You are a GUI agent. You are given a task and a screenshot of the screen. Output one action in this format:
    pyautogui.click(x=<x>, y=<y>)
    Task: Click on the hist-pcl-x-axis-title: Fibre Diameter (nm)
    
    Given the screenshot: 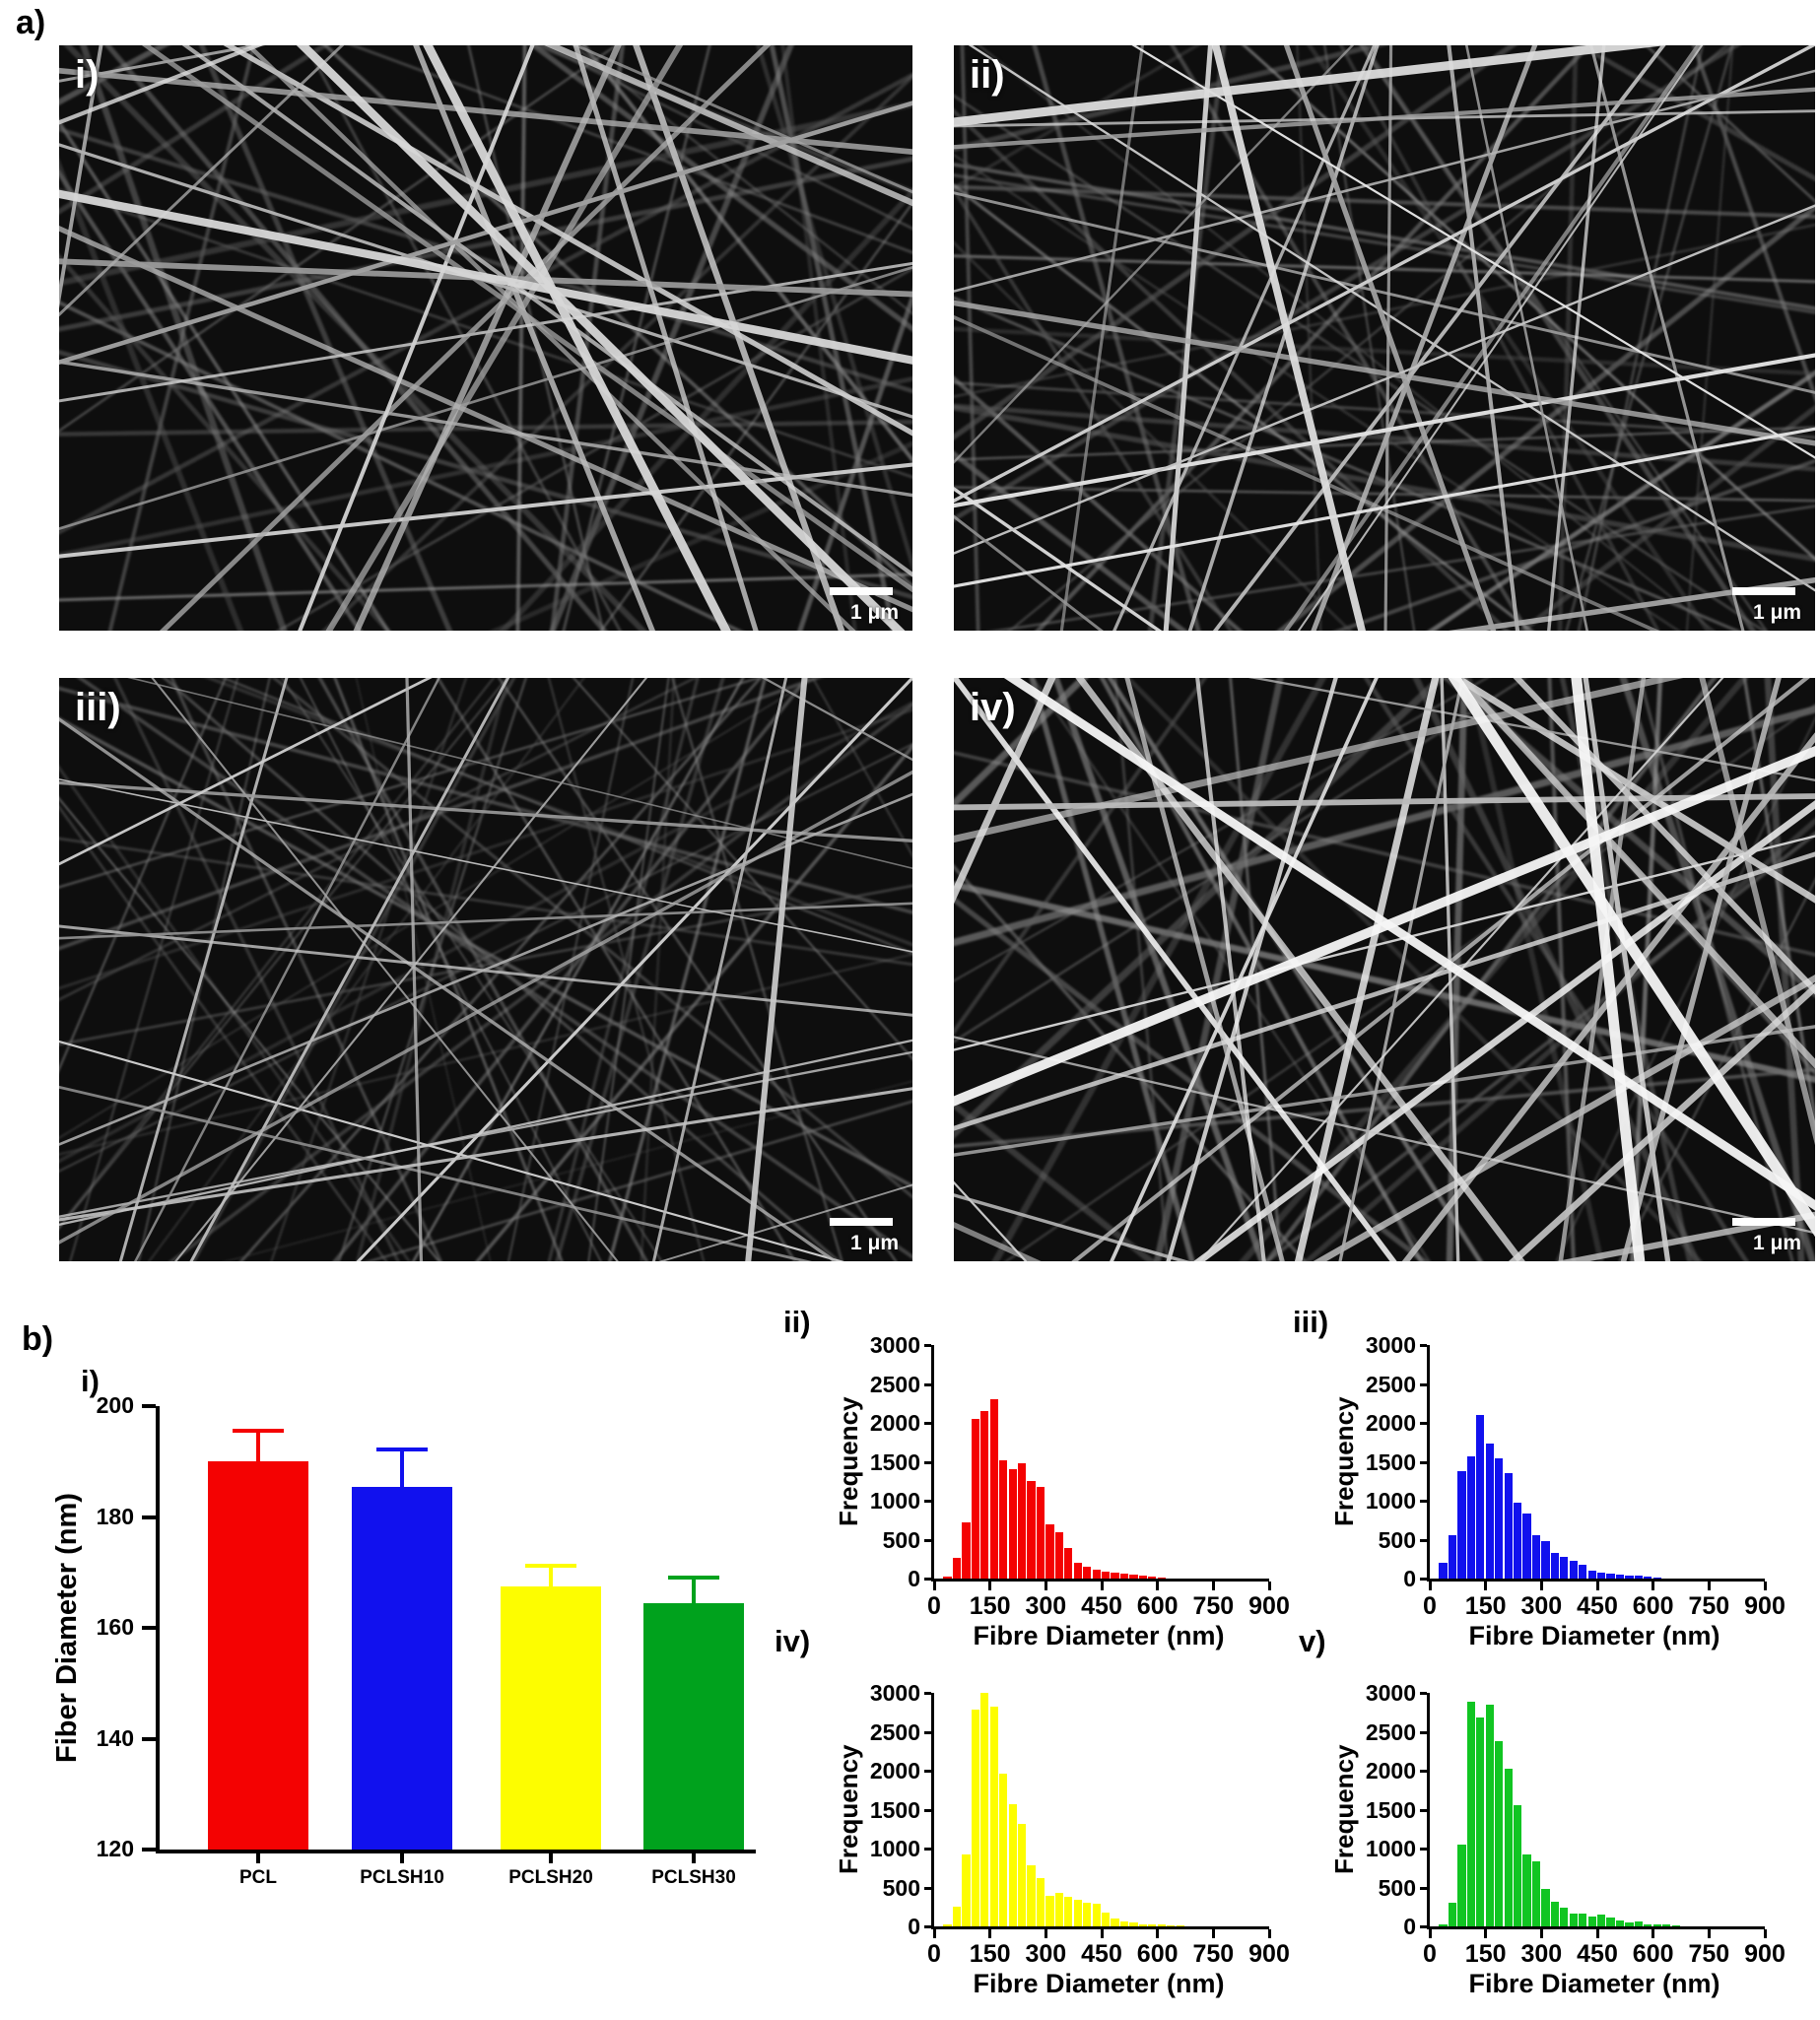 What is the action you would take?
    pyautogui.click(x=1099, y=1635)
    